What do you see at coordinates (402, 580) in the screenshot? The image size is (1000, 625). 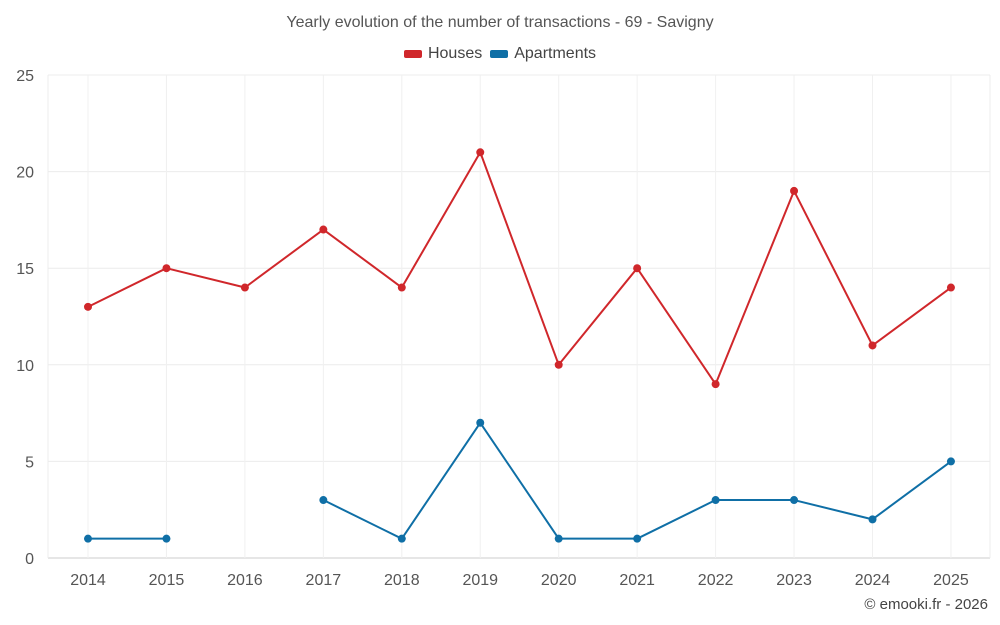 I see `x-tick-label: 2018` at bounding box center [402, 580].